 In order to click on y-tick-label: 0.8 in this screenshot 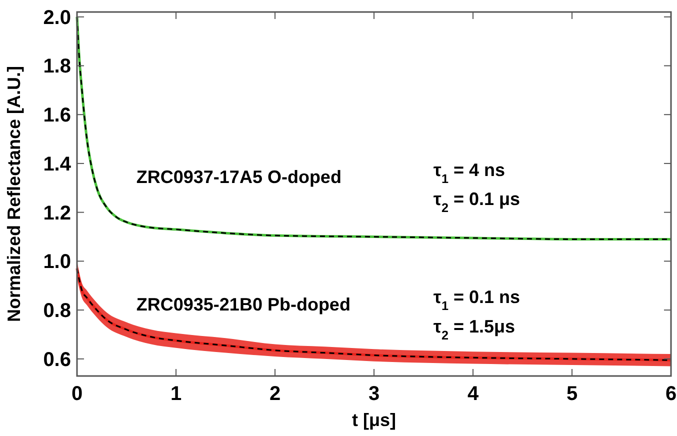, I will do `click(57, 311)`.